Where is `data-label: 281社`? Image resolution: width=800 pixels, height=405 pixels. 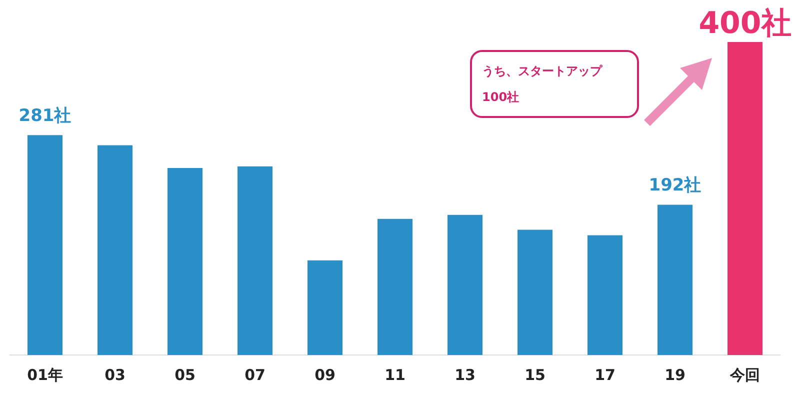
data-label: 281社 is located at coordinates (45, 116).